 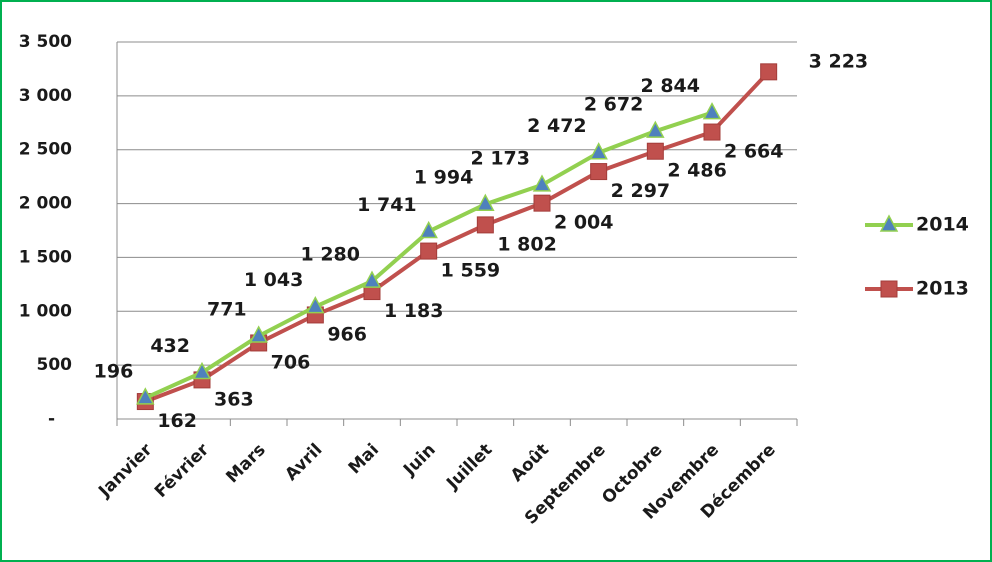 What do you see at coordinates (45, 96) in the screenshot?
I see `y-tick-label: 3 000` at bounding box center [45, 96].